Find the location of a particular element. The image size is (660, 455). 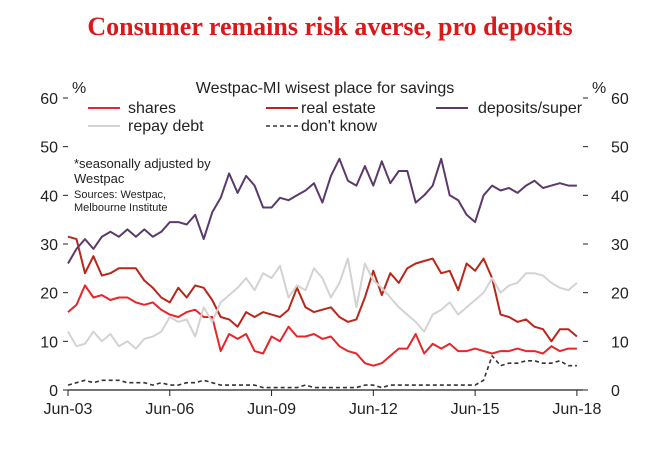

y-tick-label-right: 60 is located at coordinates (620, 99).